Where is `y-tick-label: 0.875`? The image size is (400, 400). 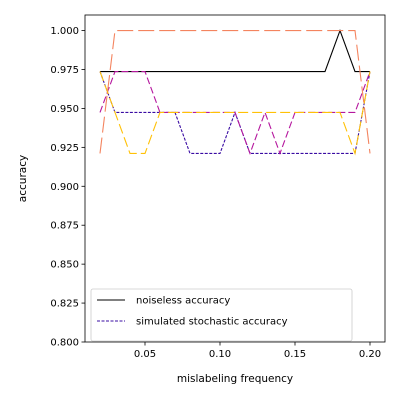
y-tick-label: 0.875 is located at coordinates (64, 226).